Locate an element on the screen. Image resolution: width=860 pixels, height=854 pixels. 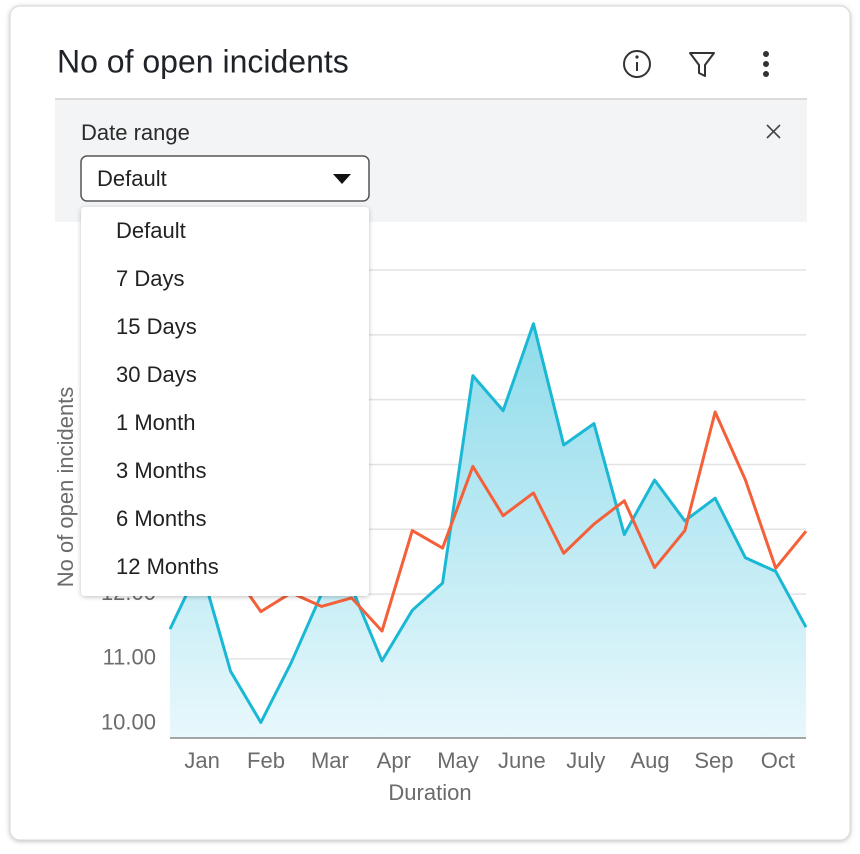
x-tick-label: July is located at coordinates (585, 760).